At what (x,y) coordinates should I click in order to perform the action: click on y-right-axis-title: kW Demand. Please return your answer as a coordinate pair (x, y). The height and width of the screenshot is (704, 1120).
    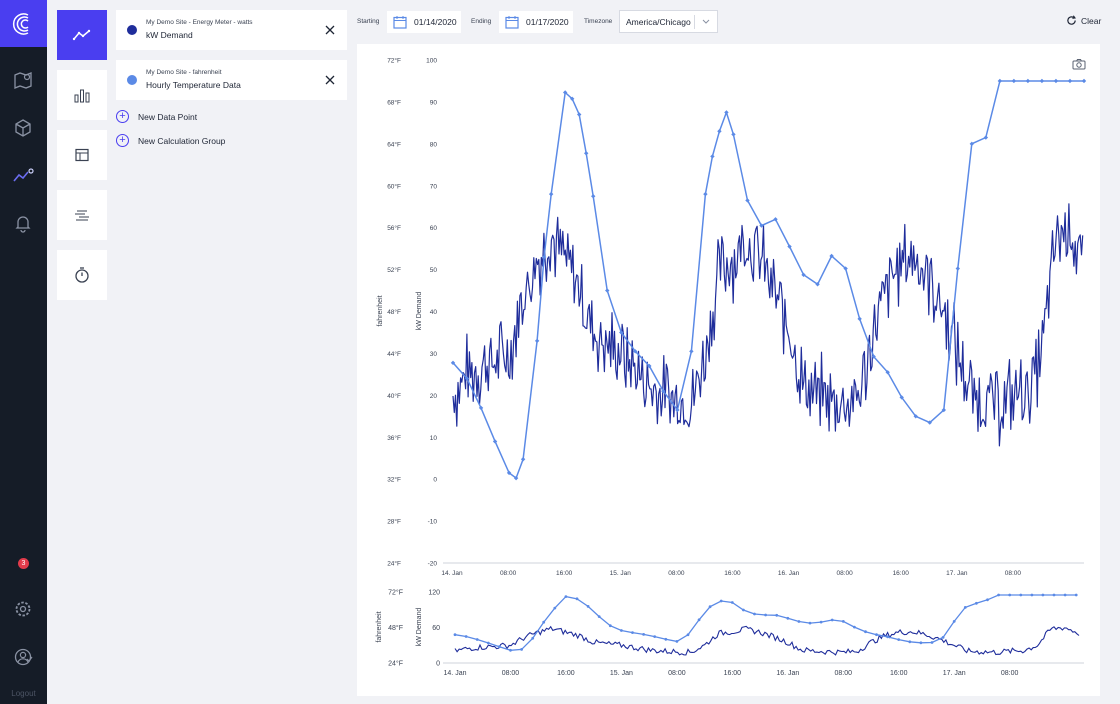
    Looking at the image, I should click on (419, 311).